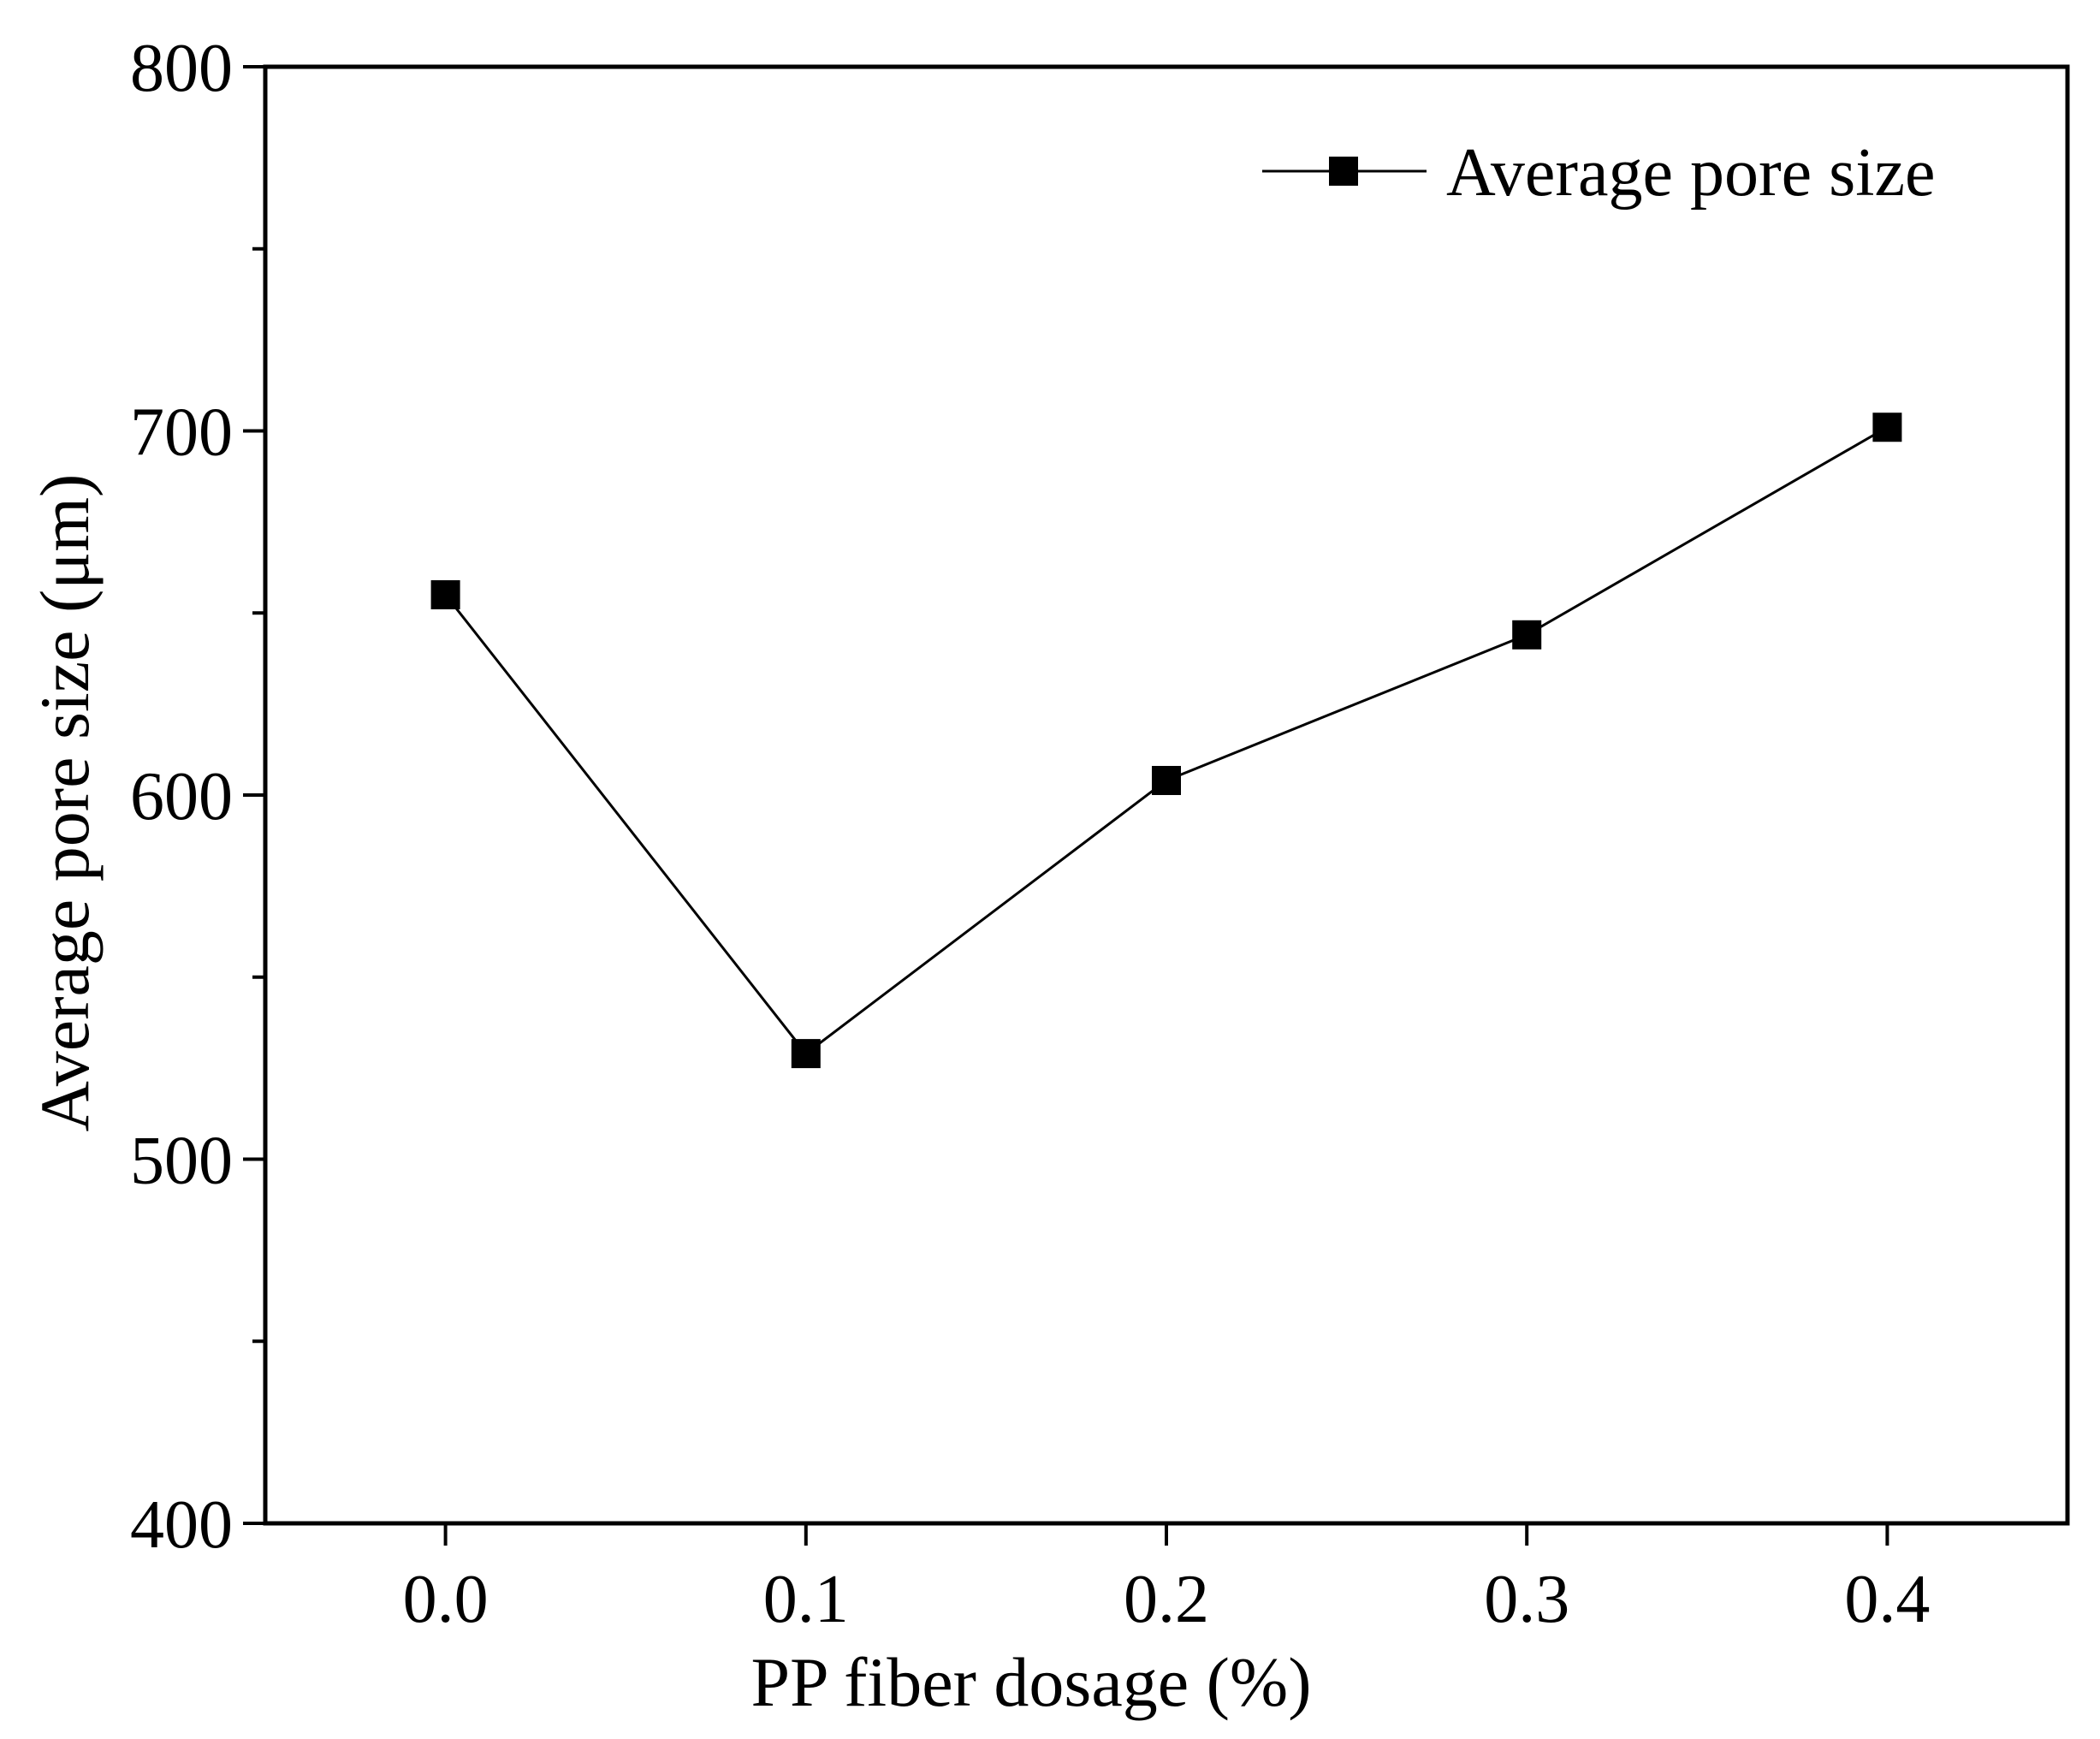  What do you see at coordinates (181, 1161) in the screenshot?
I see `y-tick-label: 500` at bounding box center [181, 1161].